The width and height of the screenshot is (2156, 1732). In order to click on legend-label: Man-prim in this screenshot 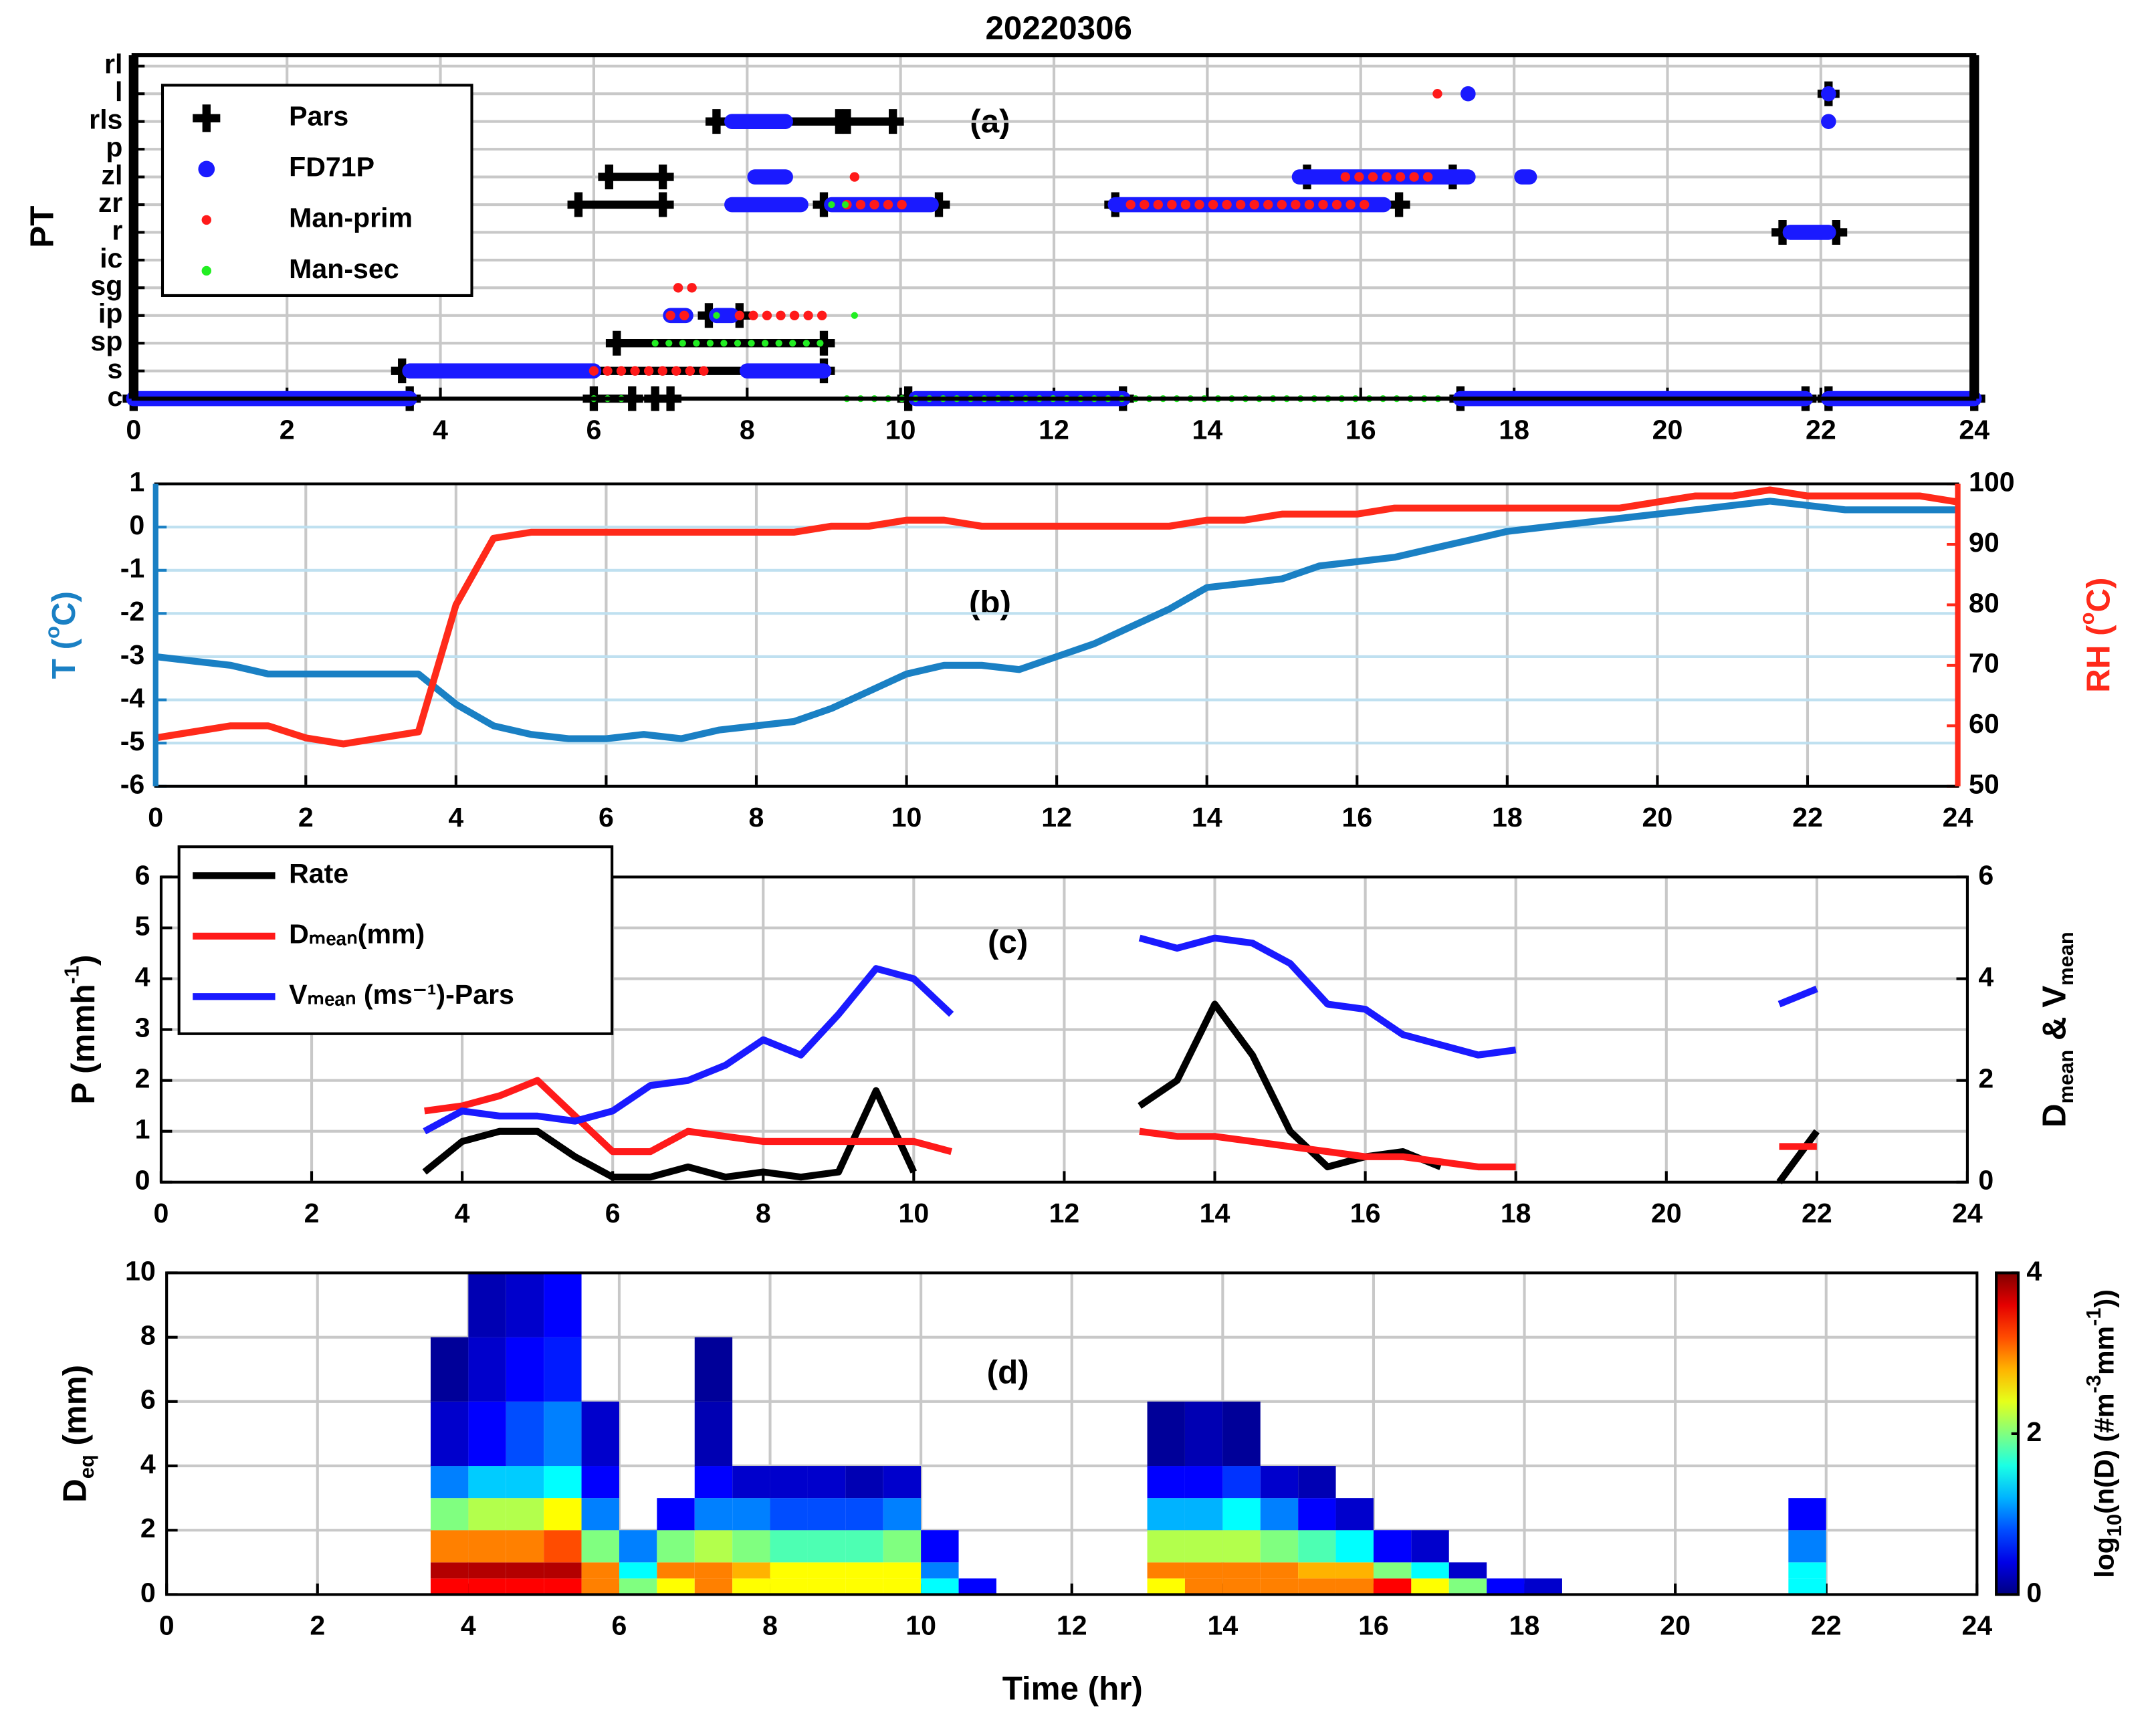, I will do `click(351, 218)`.